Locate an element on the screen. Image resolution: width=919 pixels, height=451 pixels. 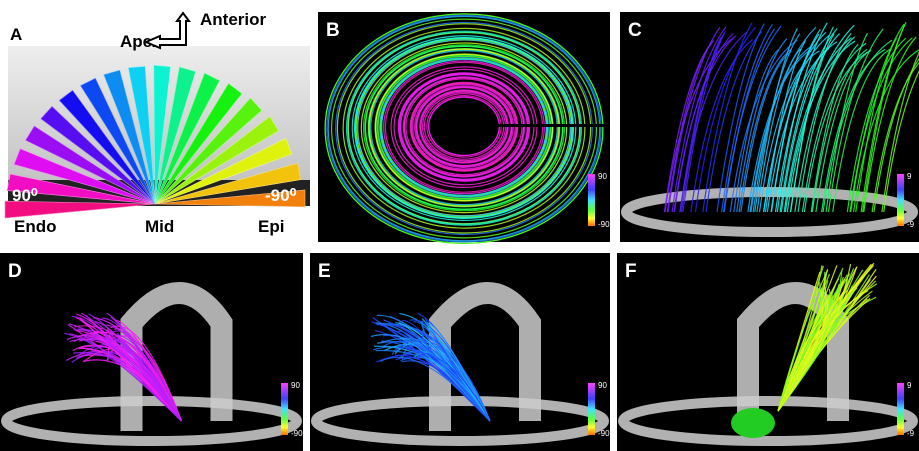
scale-max: 9 is located at coordinates (909, 385).